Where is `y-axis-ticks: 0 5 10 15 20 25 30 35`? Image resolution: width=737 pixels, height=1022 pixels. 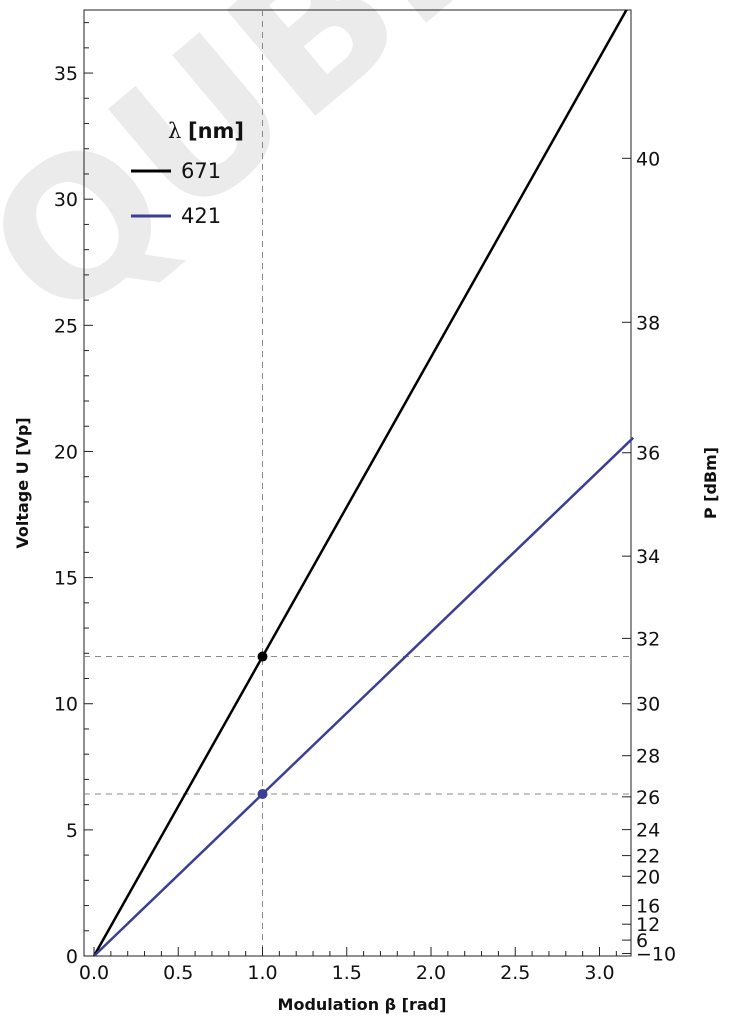
y-axis-ticks: 0 5 10 15 20 25 30 35 is located at coordinates (73, 495).